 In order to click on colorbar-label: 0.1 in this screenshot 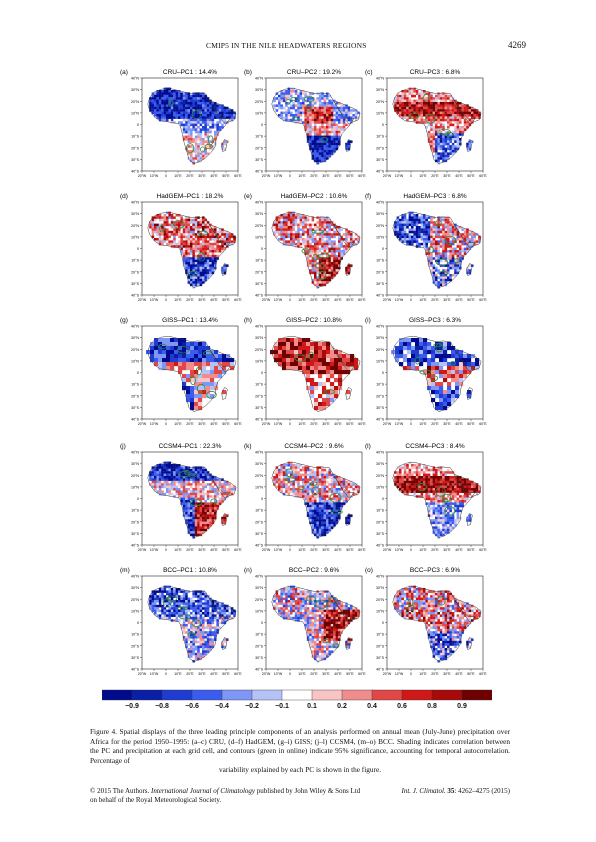, I will do `click(312, 706)`.